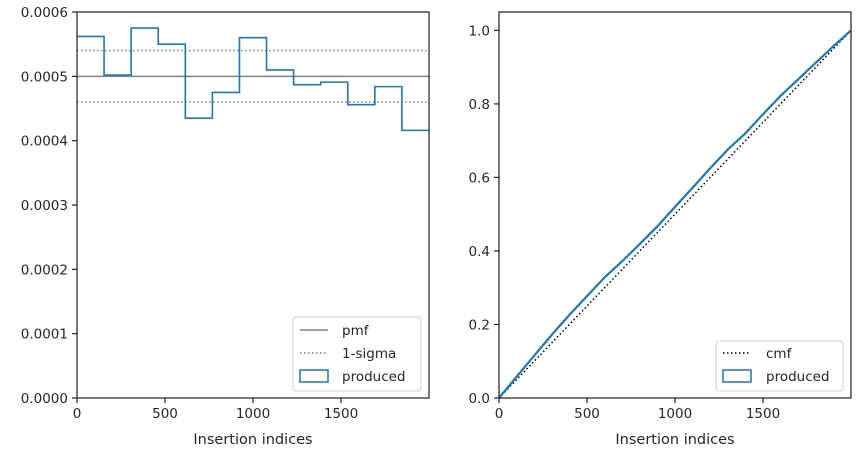 Image resolution: width=861 pixels, height=457 pixels. I want to click on left-x-tick-label: 0, so click(77, 414).